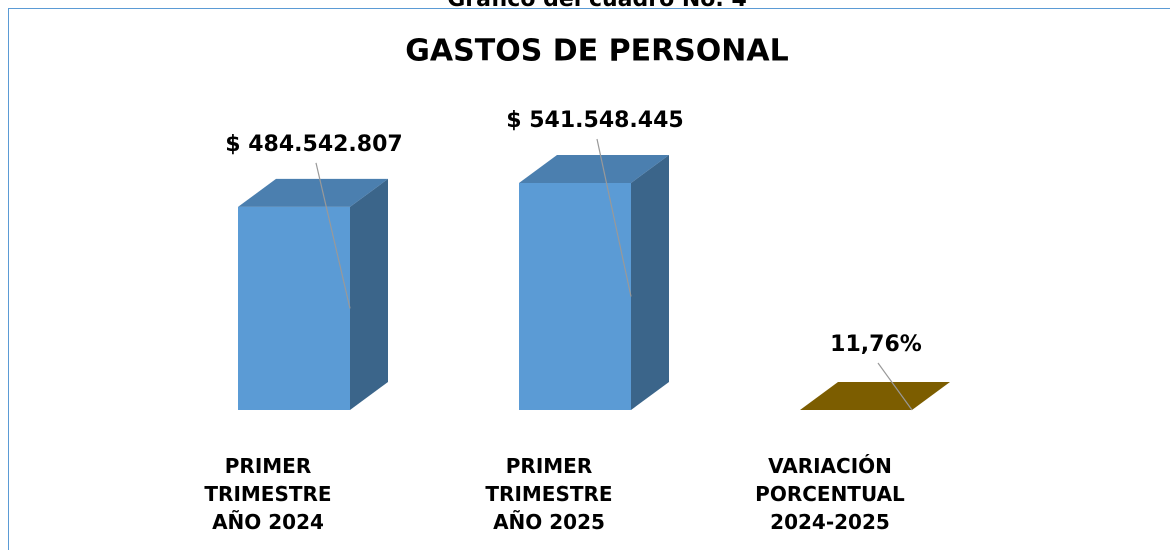  Describe the element at coordinates (313, 144) in the screenshot. I see `data-label: $ 484.542.807` at that location.